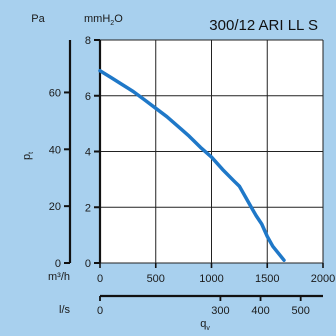 This screenshot has width=336, height=336. I want to click on x-axis-label: qv, so click(205, 325).